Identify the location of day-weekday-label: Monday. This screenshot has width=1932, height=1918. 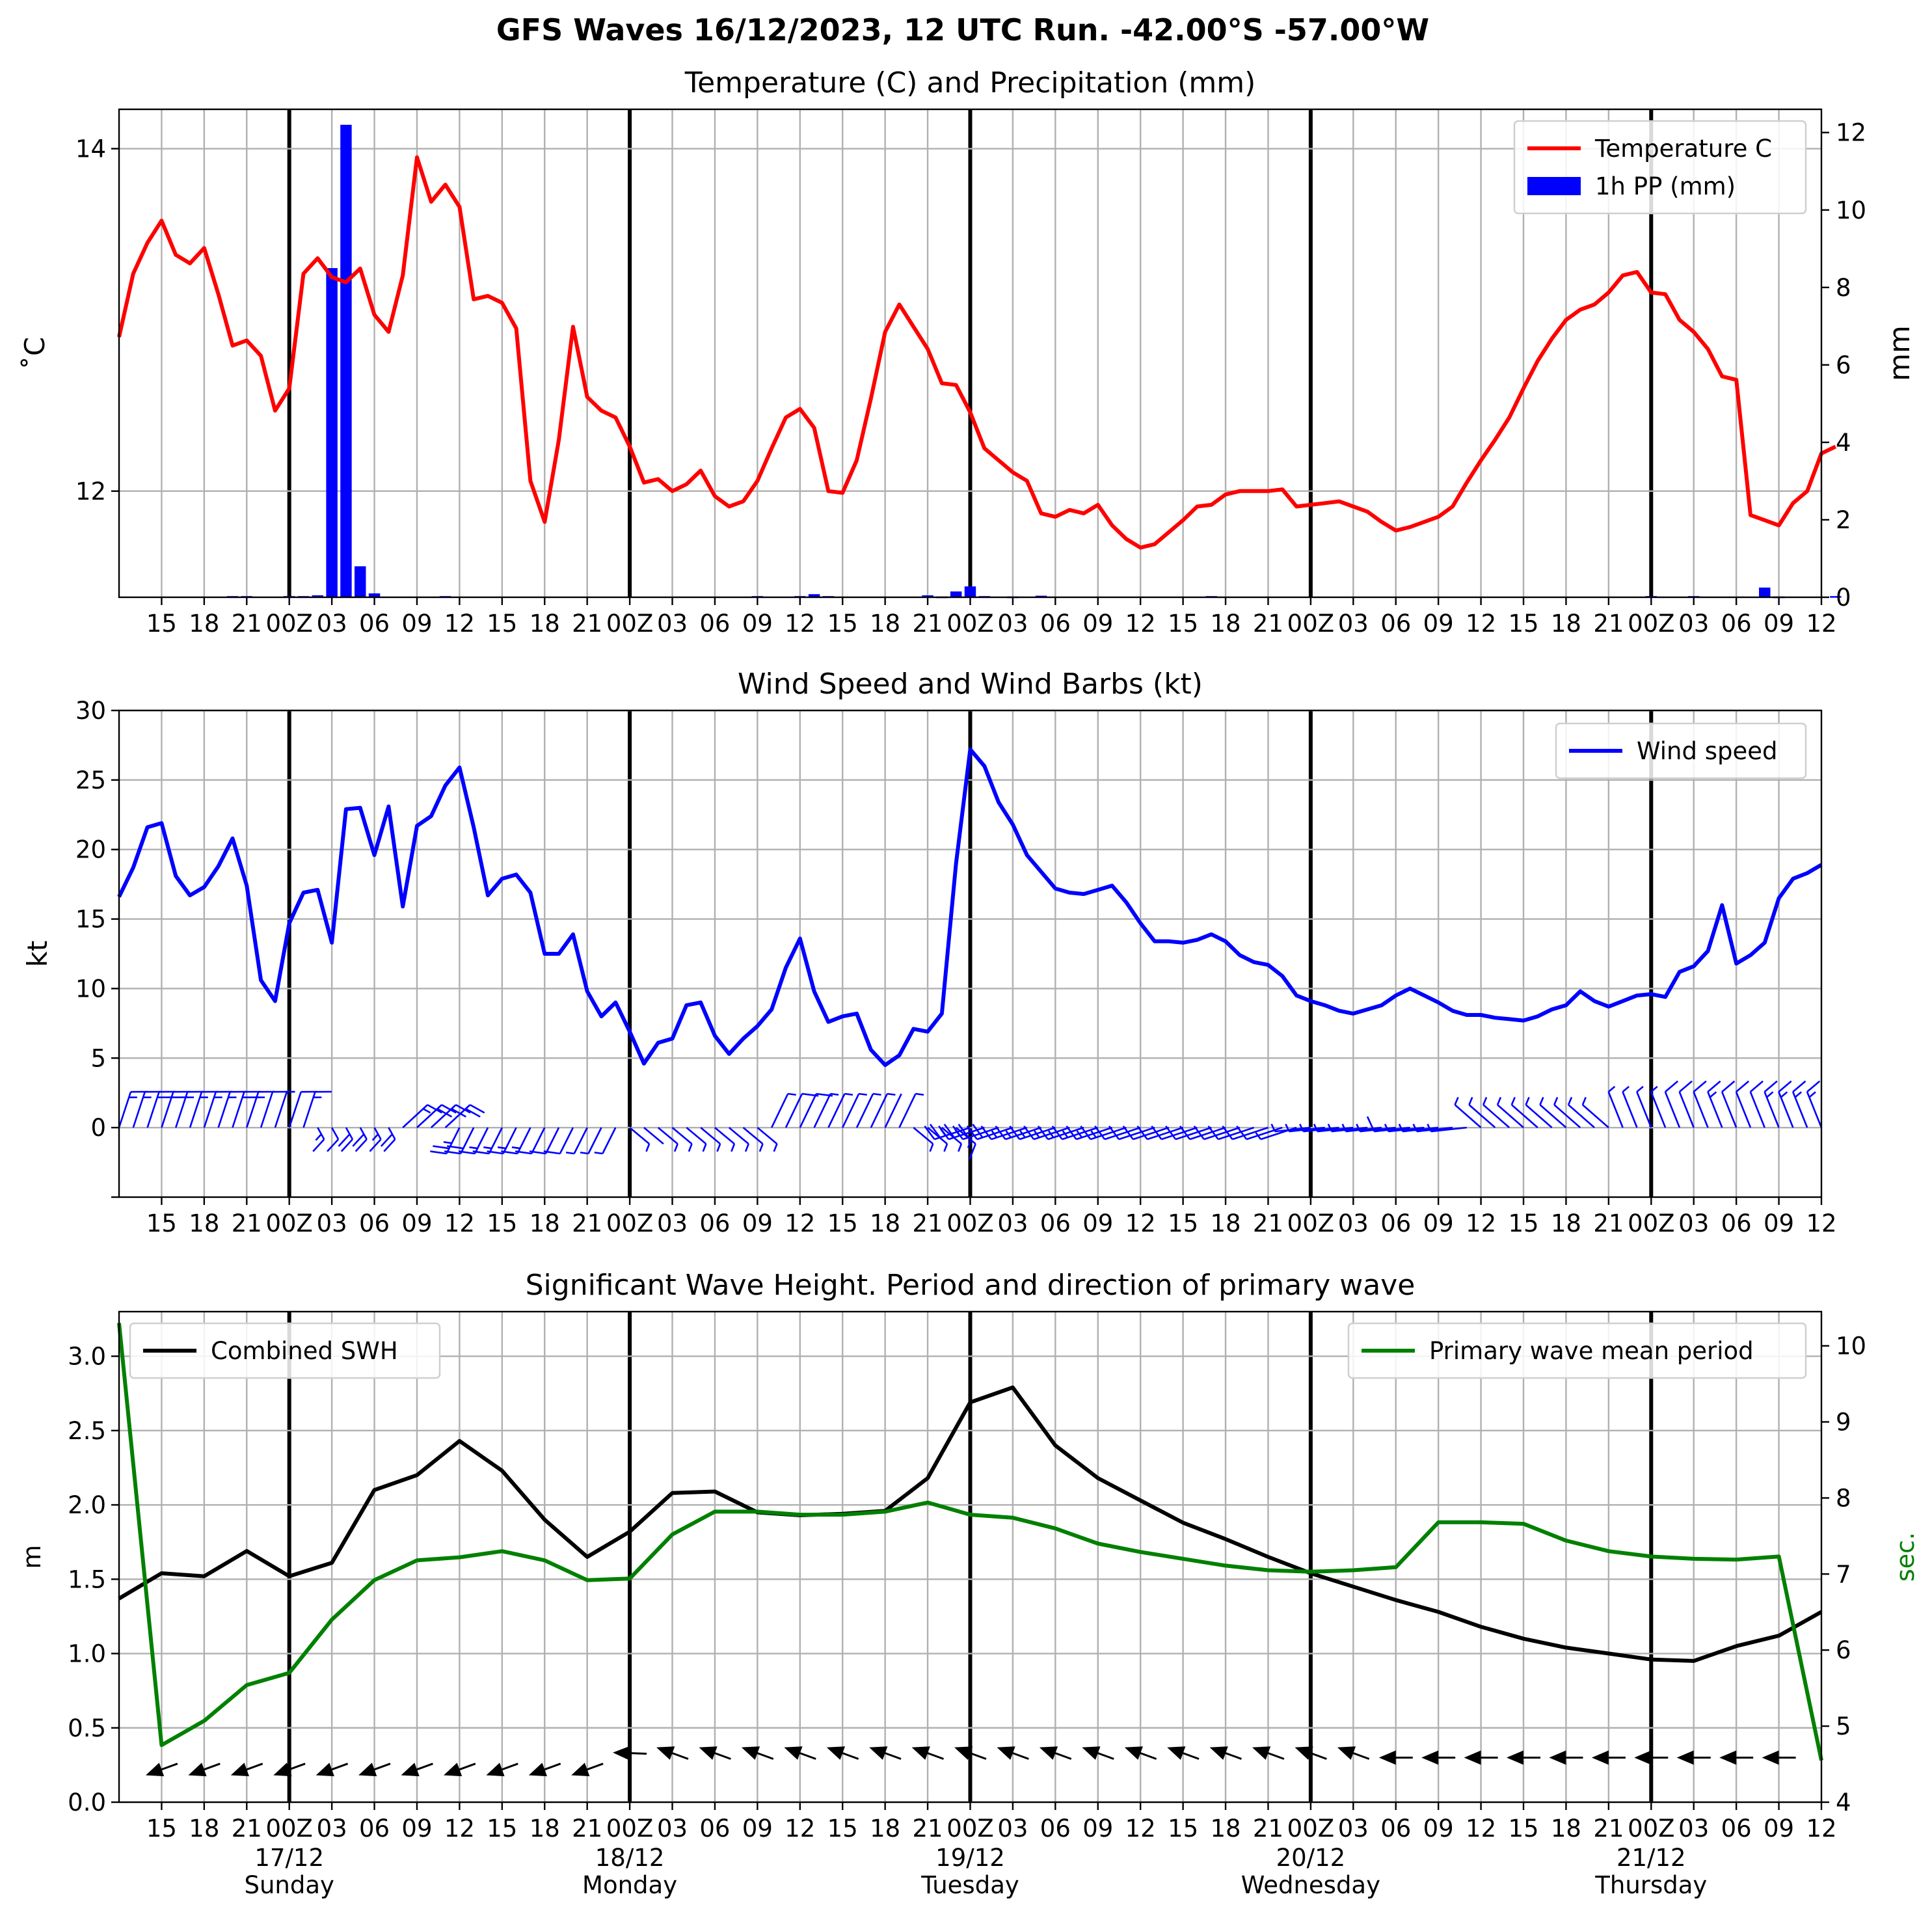
(629, 1885).